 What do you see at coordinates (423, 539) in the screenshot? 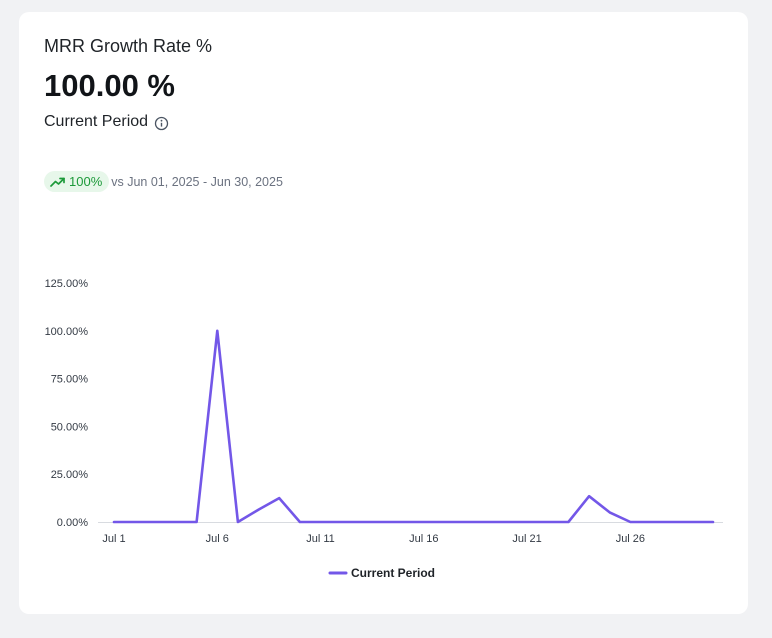
I see `x-tick-label: Jul 16` at bounding box center [423, 539].